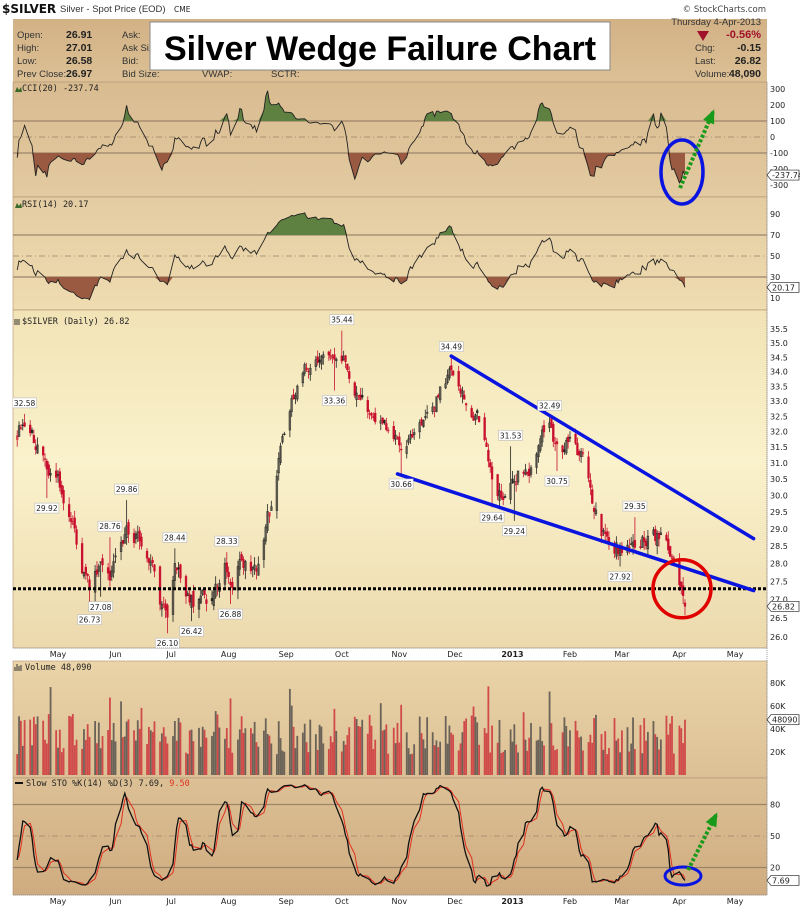  Describe the element at coordinates (512, 901) in the screenshot. I see `x-tick-label: 2013` at that location.